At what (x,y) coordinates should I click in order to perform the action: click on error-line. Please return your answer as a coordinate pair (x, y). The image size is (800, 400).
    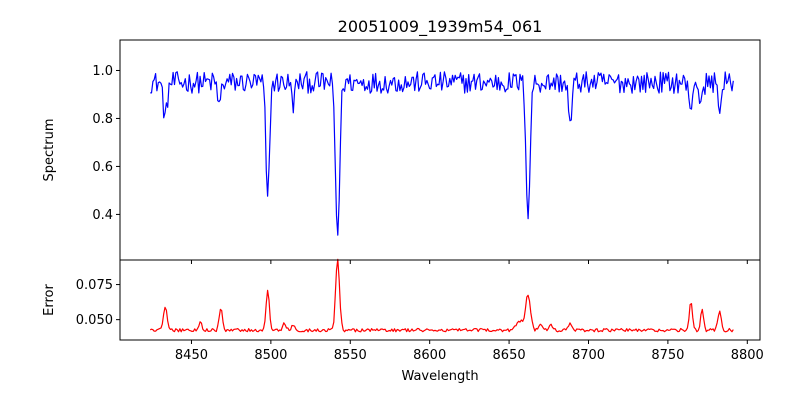
    Looking at the image, I should click on (441, 295).